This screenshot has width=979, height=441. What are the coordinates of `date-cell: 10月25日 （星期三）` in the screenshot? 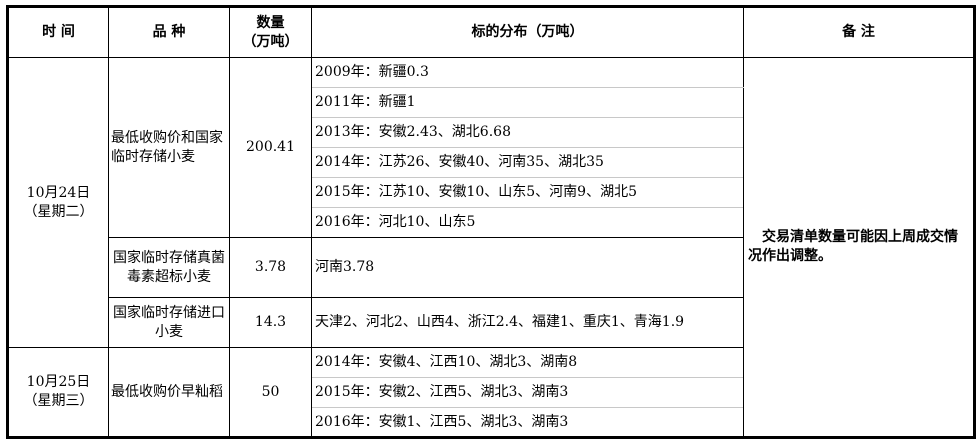 It's located at (58, 392).